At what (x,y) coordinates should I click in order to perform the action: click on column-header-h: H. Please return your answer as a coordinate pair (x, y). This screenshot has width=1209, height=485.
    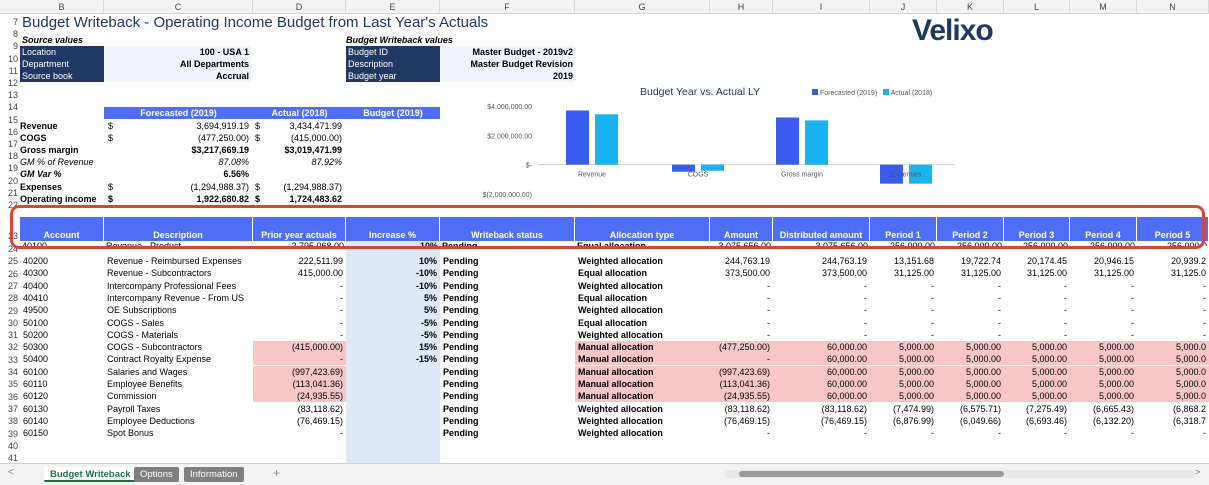
    Looking at the image, I should click on (741, 7).